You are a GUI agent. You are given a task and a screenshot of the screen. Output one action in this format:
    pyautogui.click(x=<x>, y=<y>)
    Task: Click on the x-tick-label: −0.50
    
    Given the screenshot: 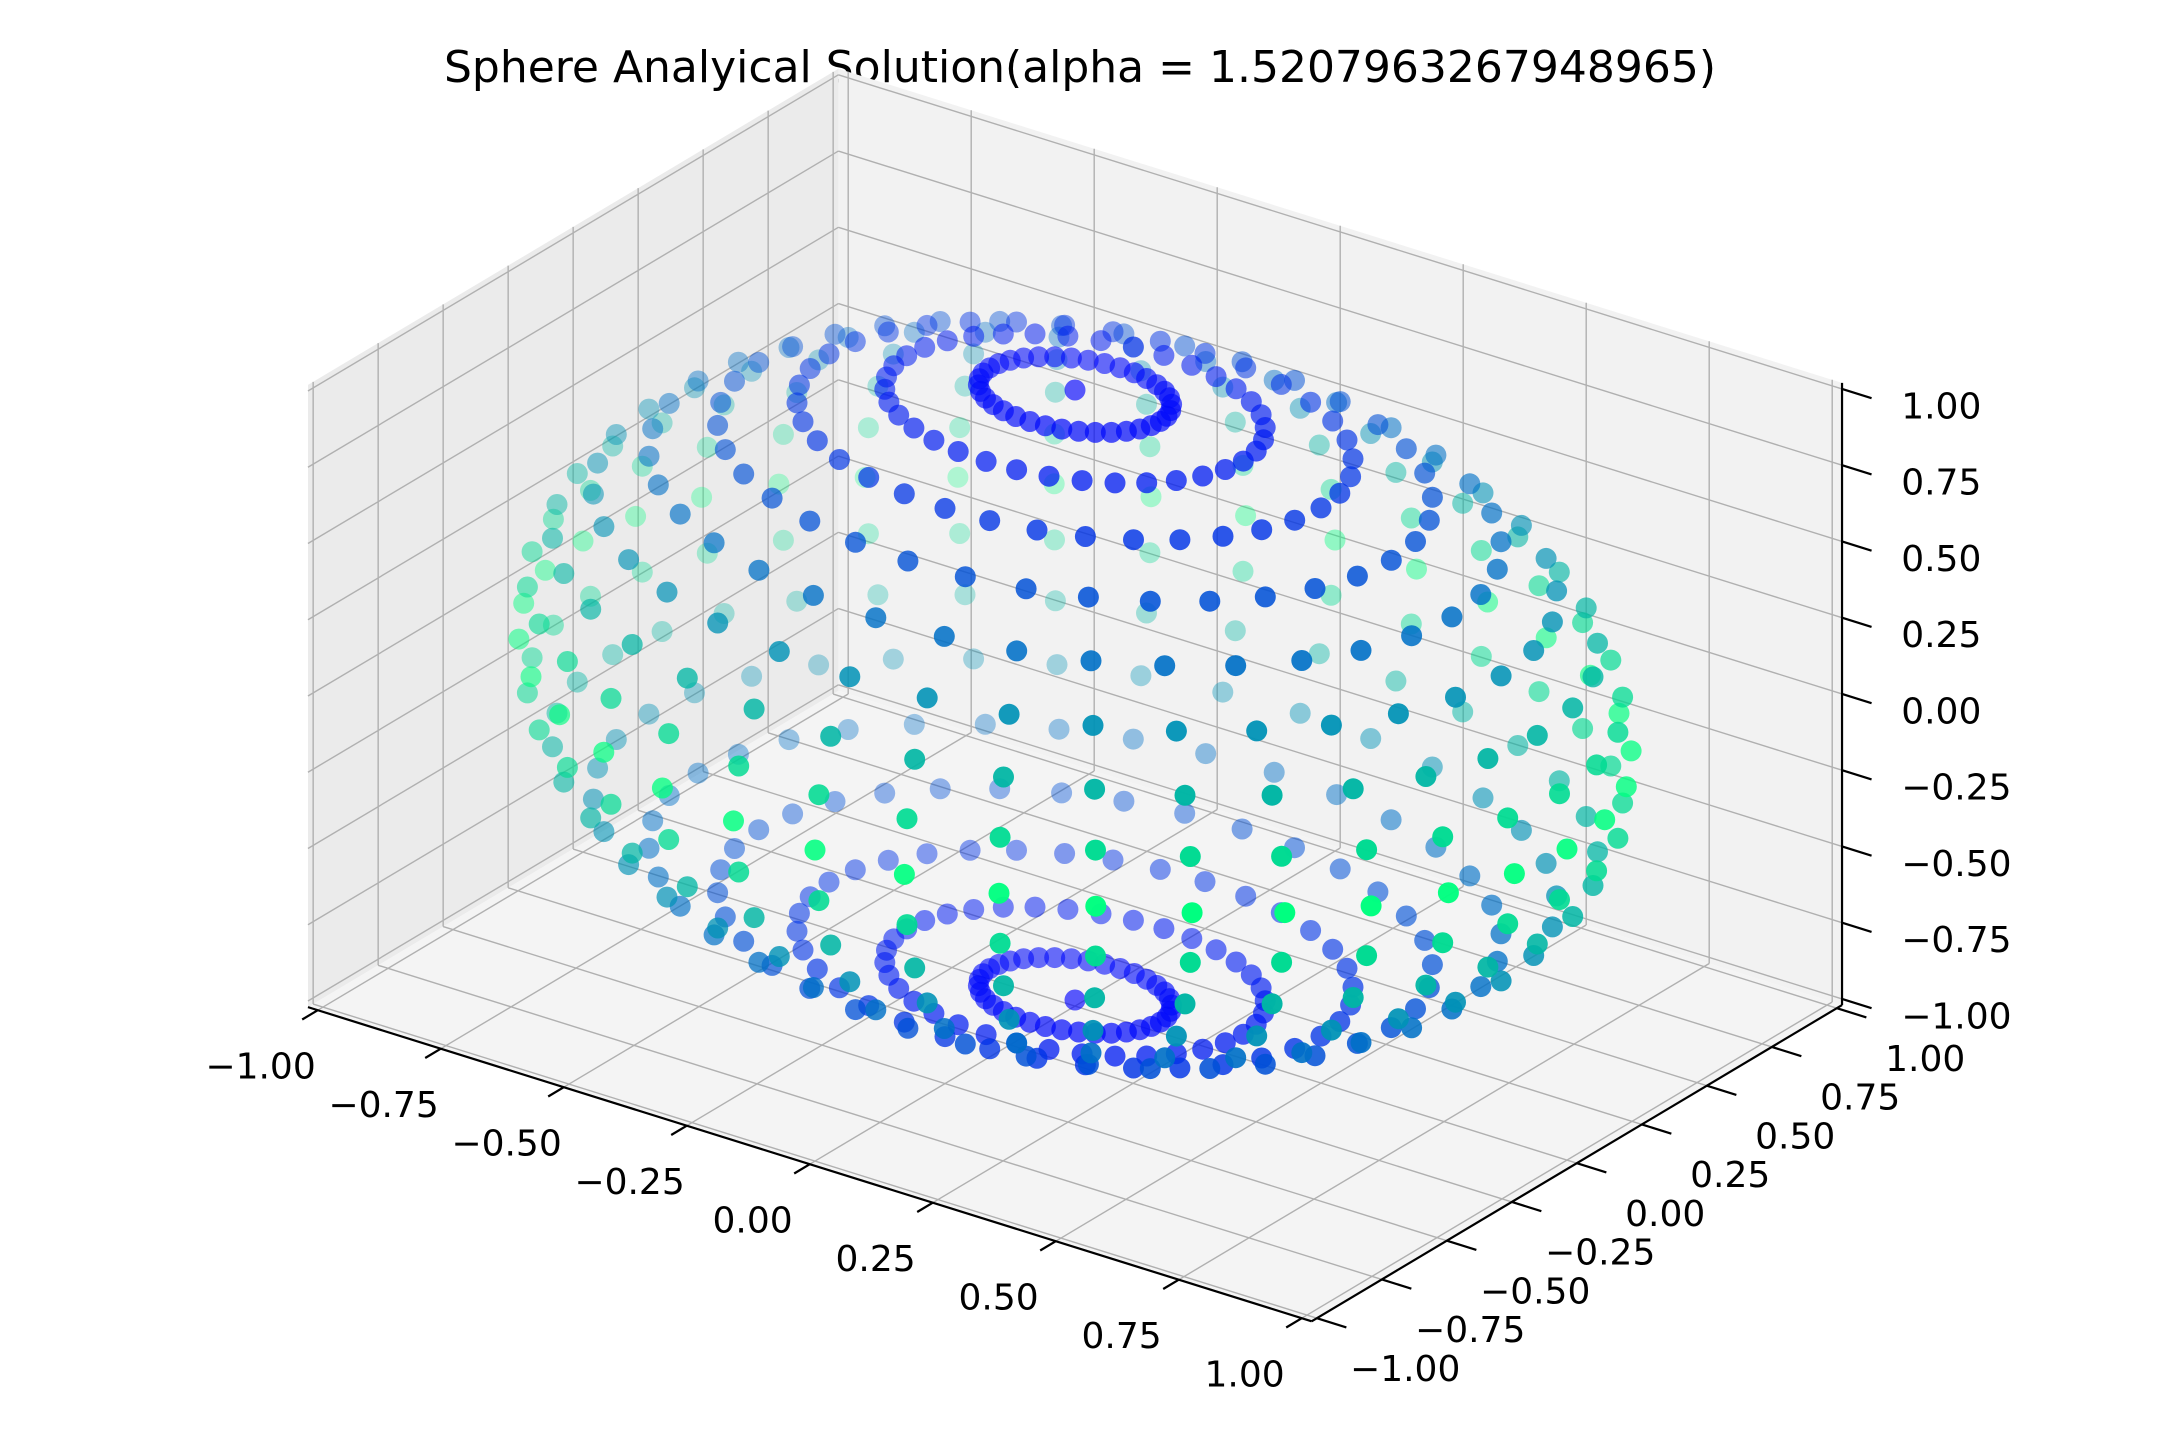 What is the action you would take?
    pyautogui.click(x=506, y=1143)
    